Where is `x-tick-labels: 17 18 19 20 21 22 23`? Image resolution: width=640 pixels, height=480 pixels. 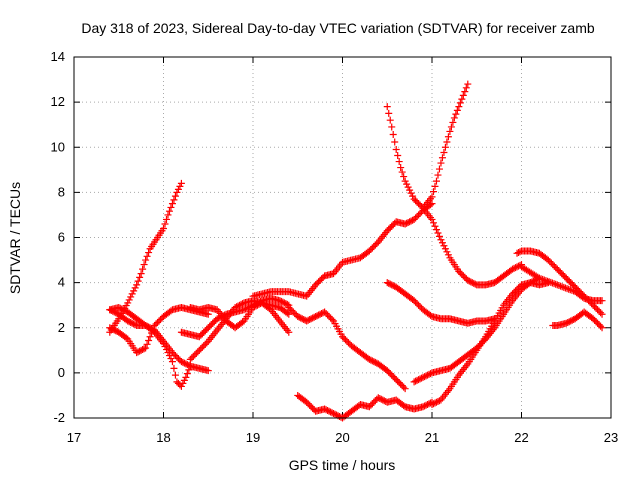
x-tick-labels: 17 18 19 20 21 22 23 is located at coordinates (342, 437).